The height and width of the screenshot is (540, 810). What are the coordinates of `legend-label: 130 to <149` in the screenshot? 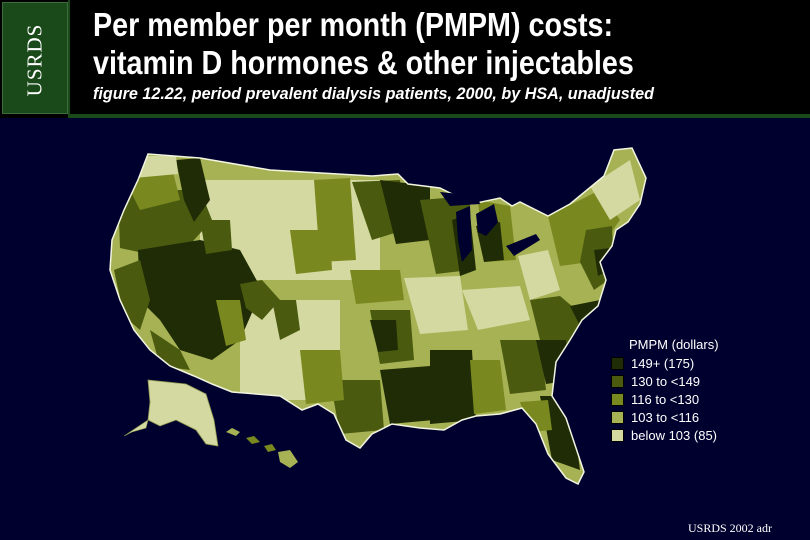 It's located at (666, 381).